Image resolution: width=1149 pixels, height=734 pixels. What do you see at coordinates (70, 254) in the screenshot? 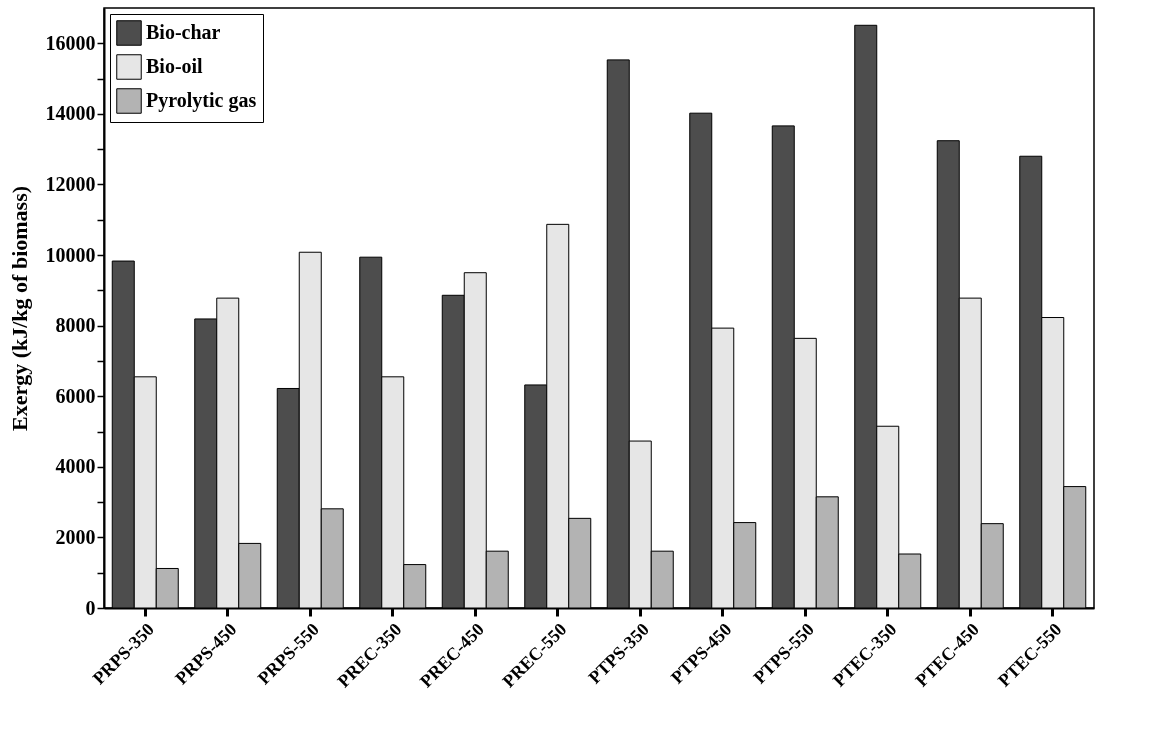
I see `y-tick-label: 10000` at bounding box center [70, 254].